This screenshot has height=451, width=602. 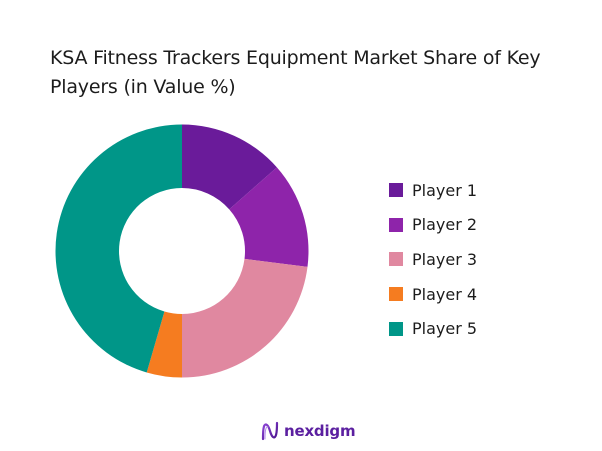 I want to click on logo-text: nexdigm, so click(x=320, y=431).